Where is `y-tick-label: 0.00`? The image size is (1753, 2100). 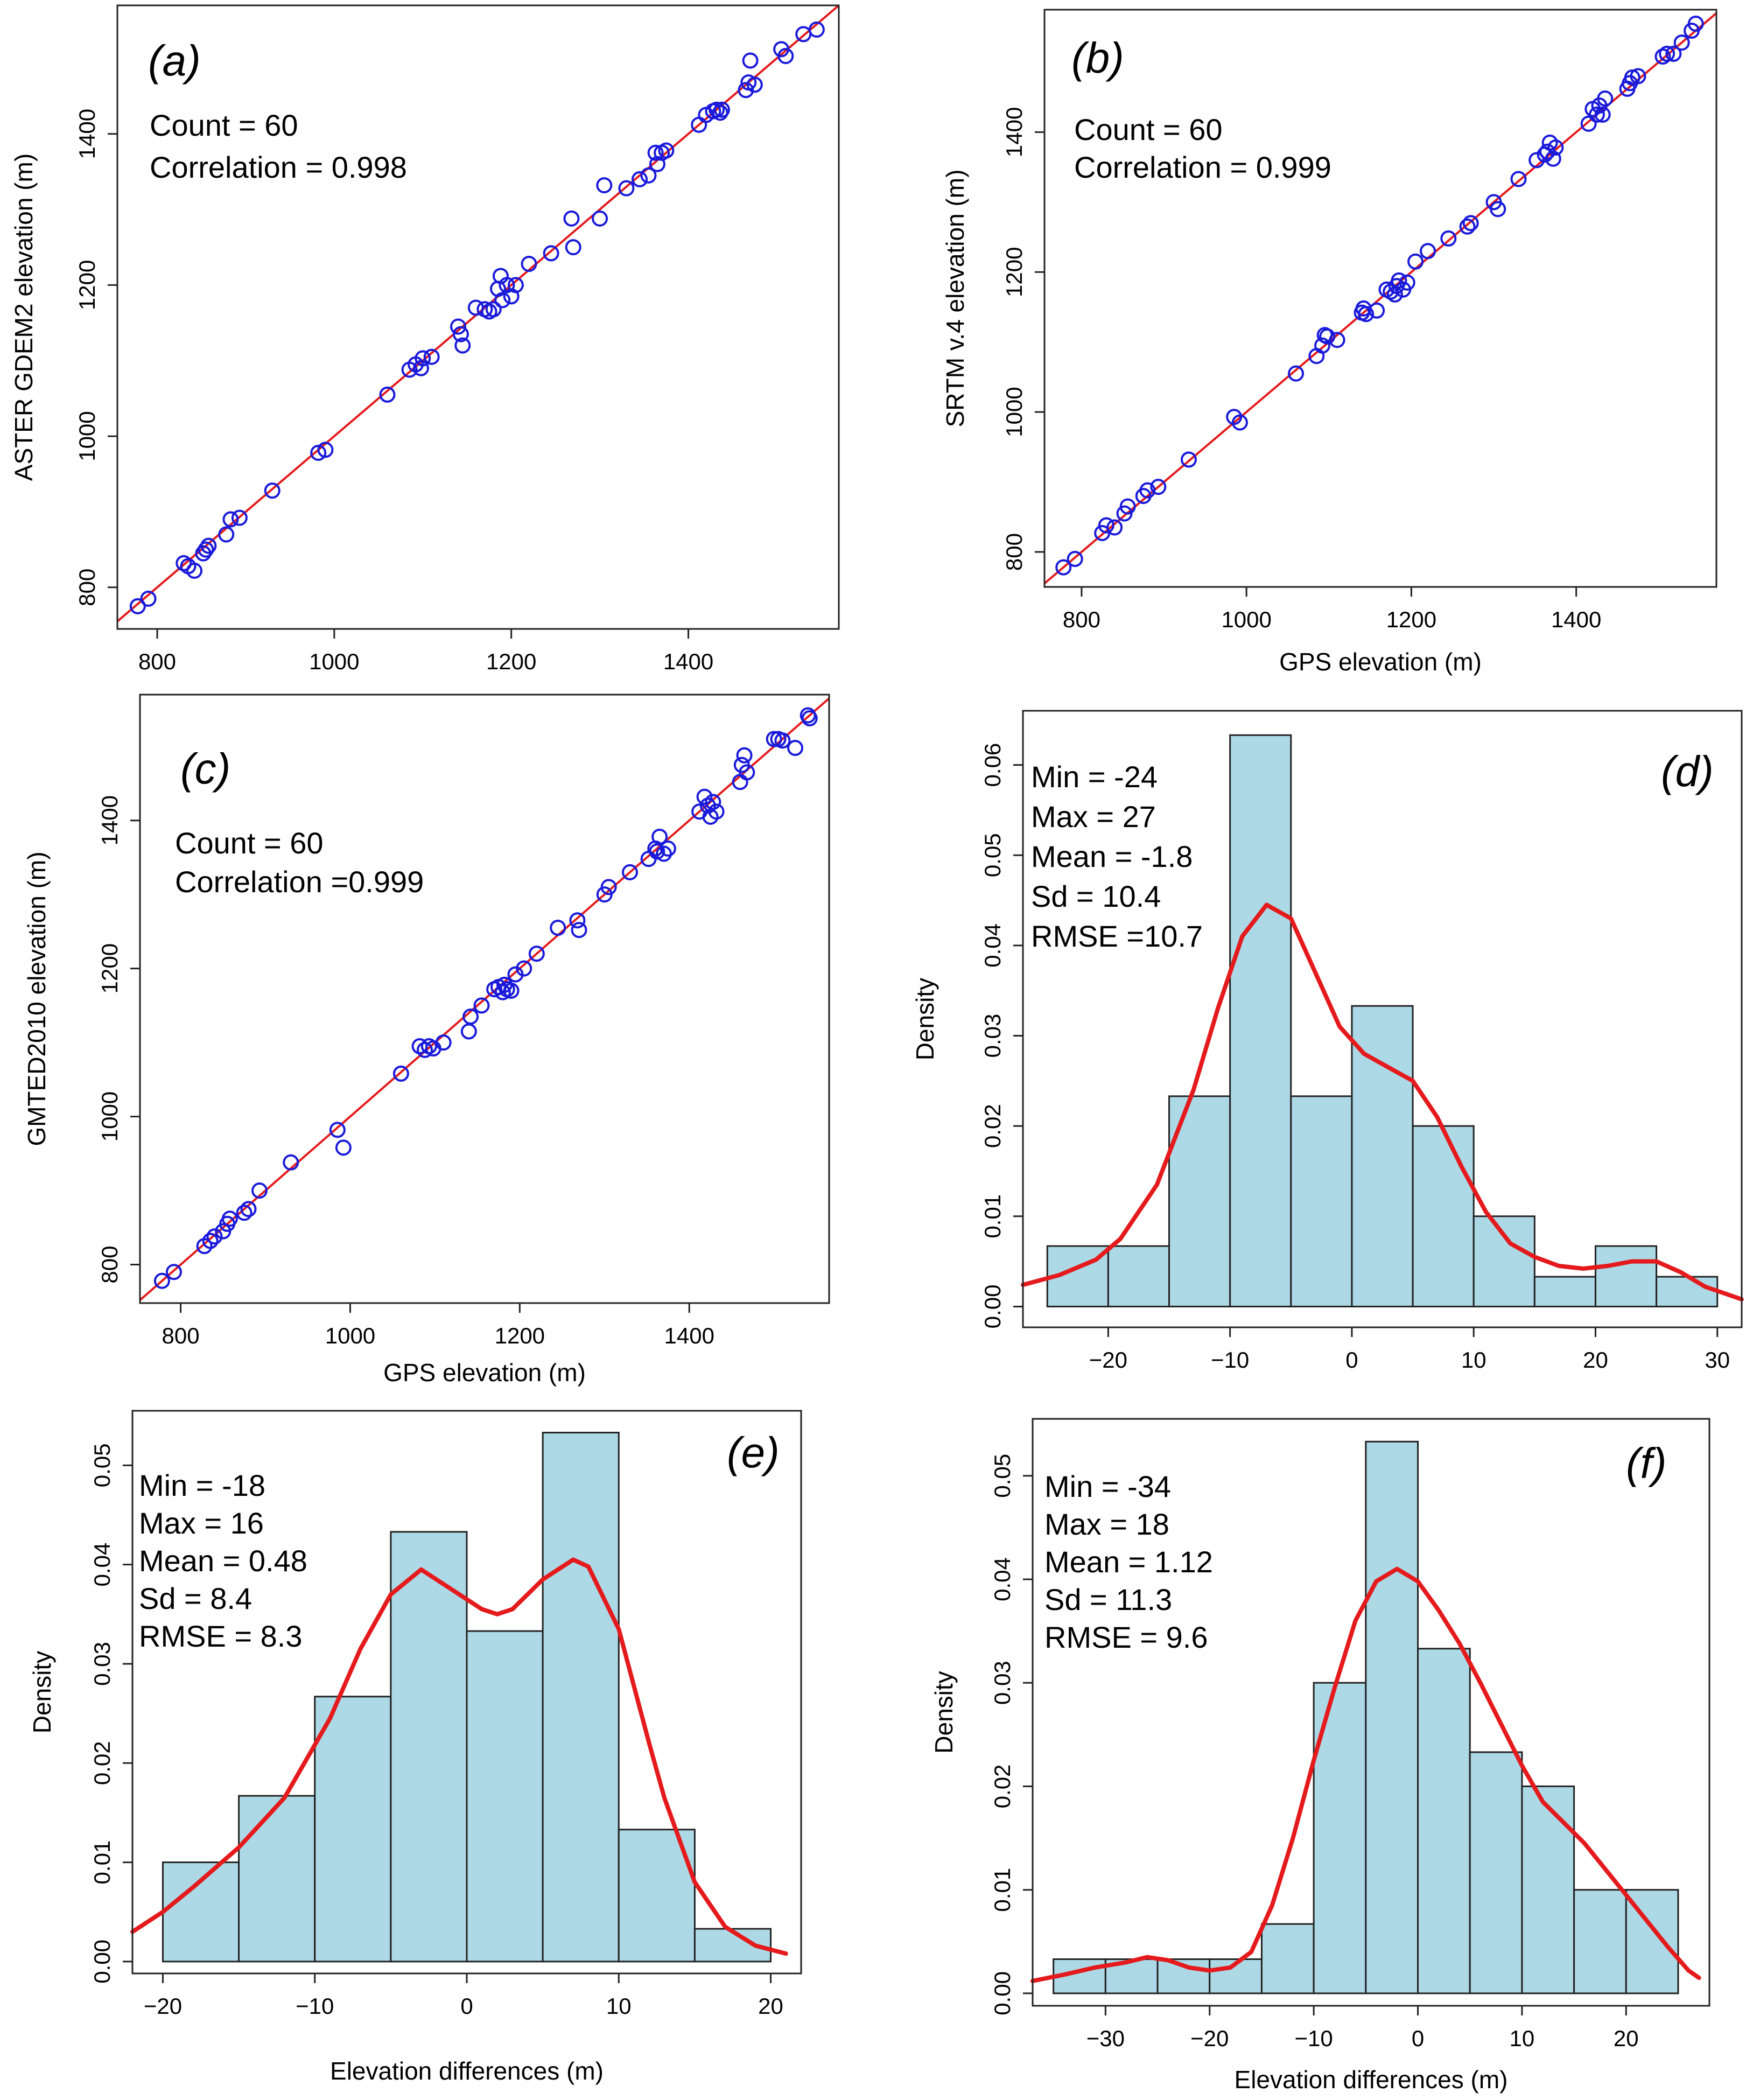
y-tick-label: 0.00 is located at coordinates (993, 1307).